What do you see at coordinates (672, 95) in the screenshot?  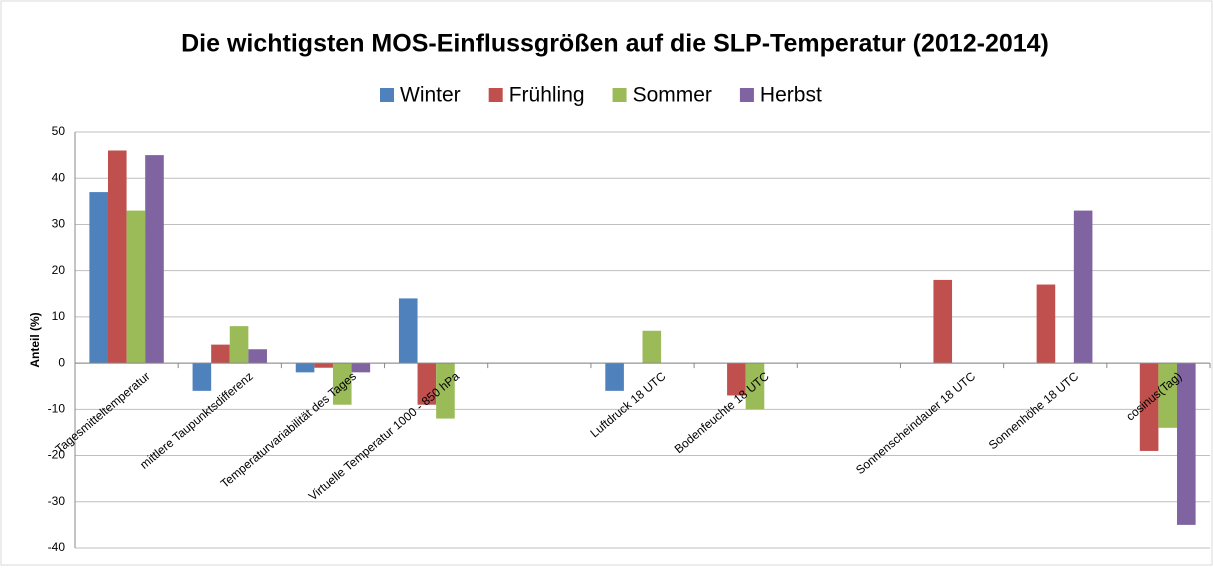 I see `legend-label: Sommer` at bounding box center [672, 95].